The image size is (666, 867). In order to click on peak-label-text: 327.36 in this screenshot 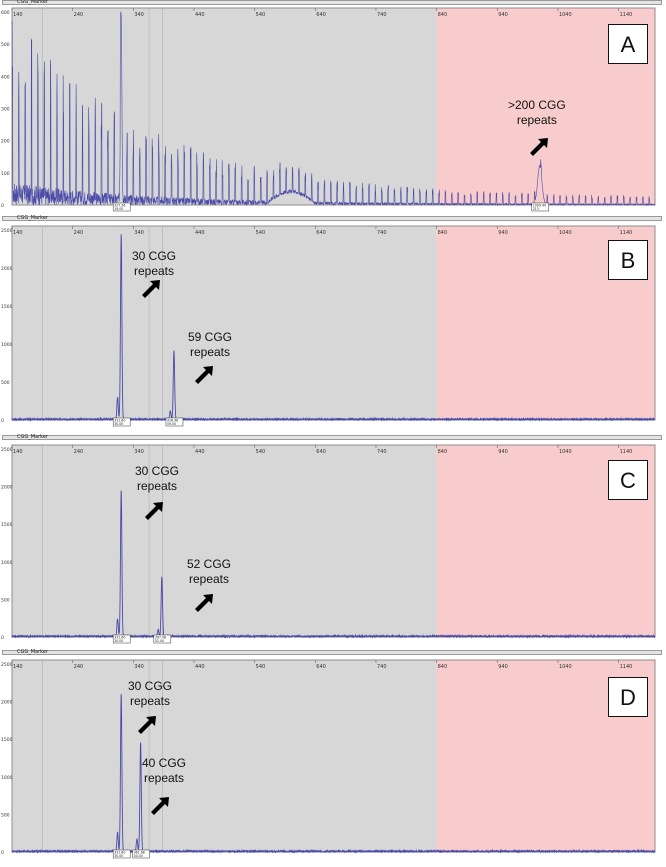, I will do `click(119, 206)`.